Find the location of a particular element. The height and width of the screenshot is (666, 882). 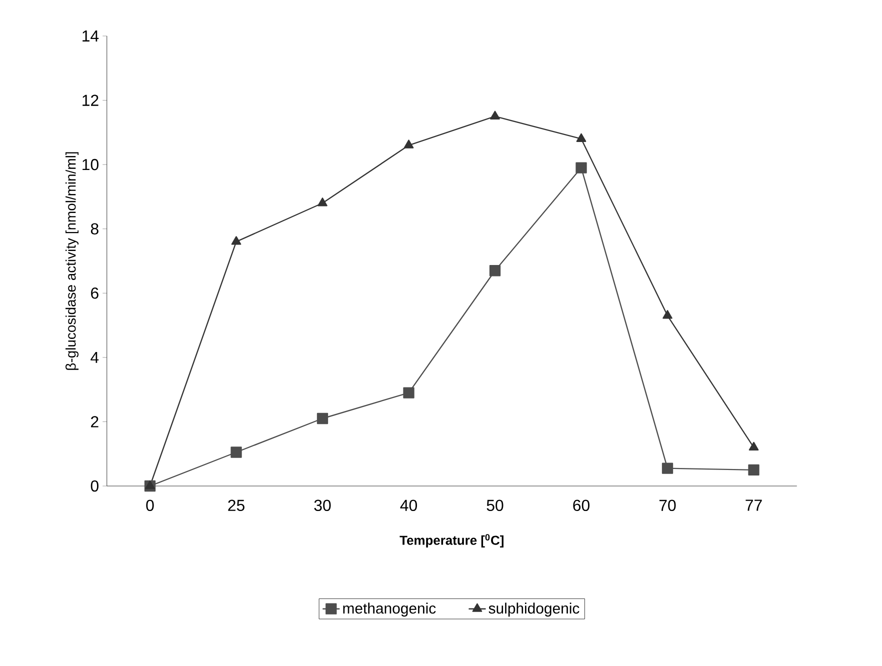

y-tick-label: 14 is located at coordinates (90, 36).